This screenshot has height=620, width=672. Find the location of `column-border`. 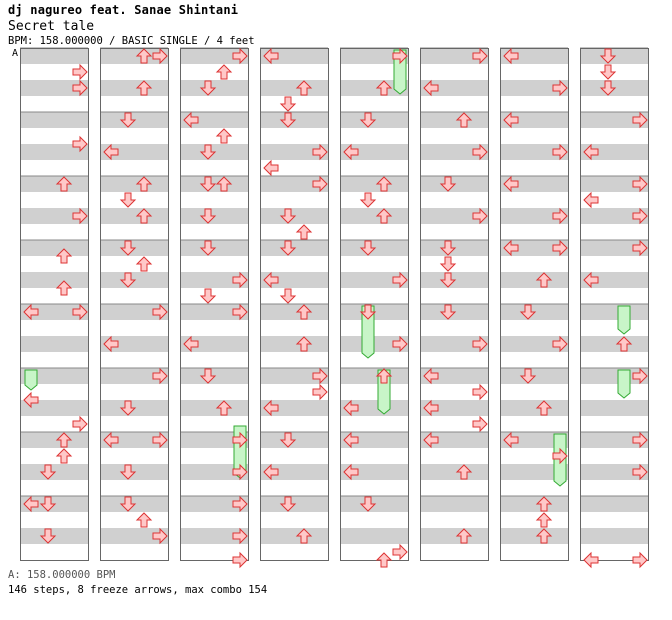

column-border is located at coordinates (614, 304).